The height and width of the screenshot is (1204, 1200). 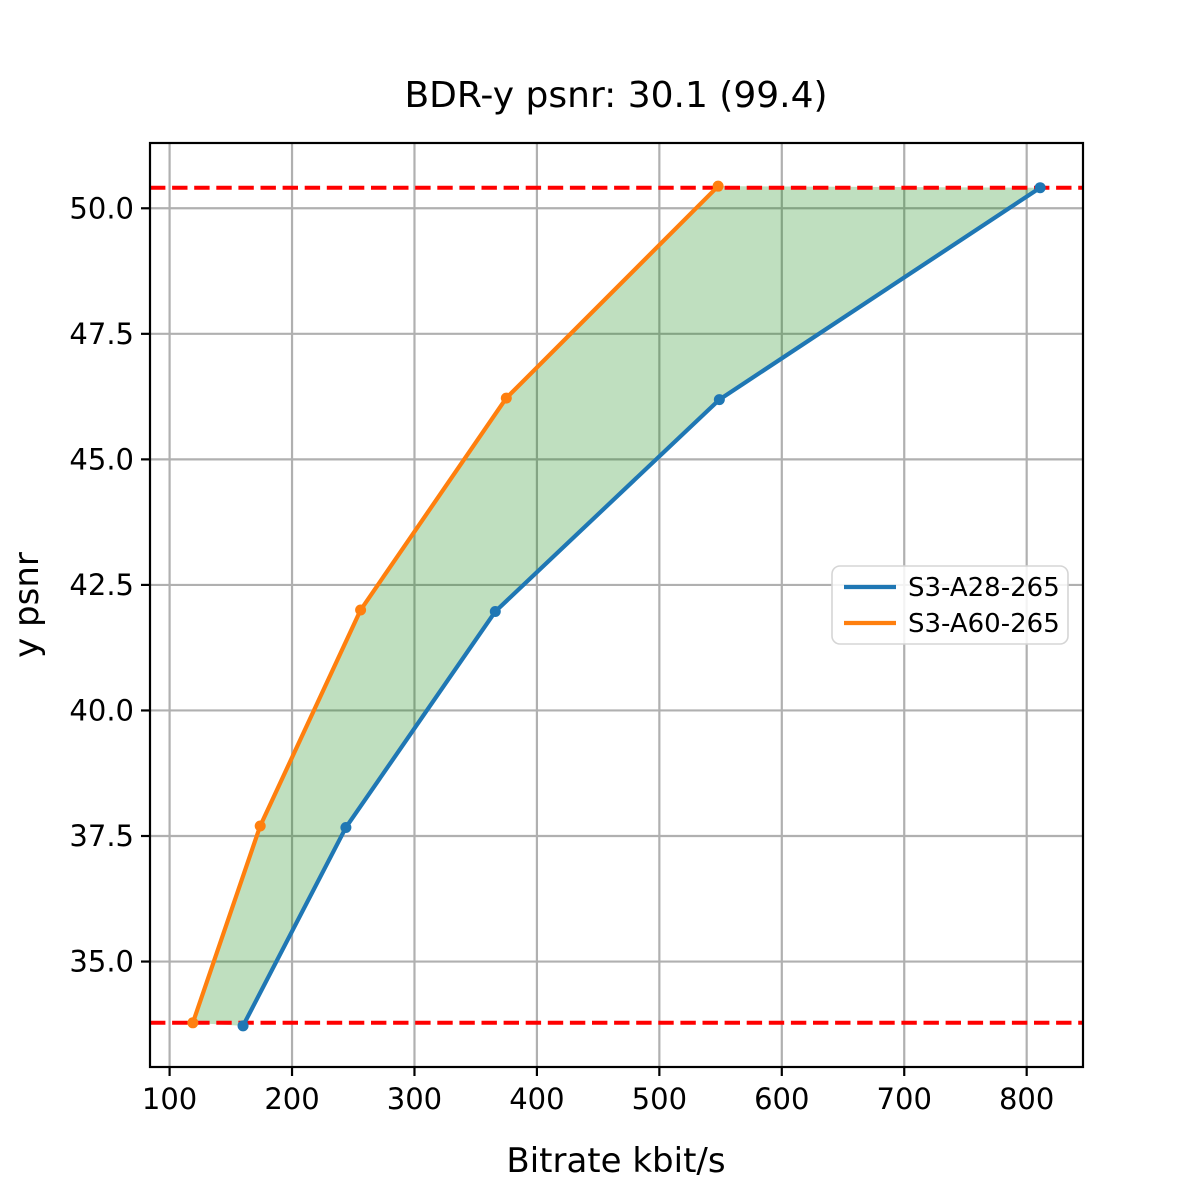 I want to click on x-tick-label-300: 300, so click(x=414, y=1099).